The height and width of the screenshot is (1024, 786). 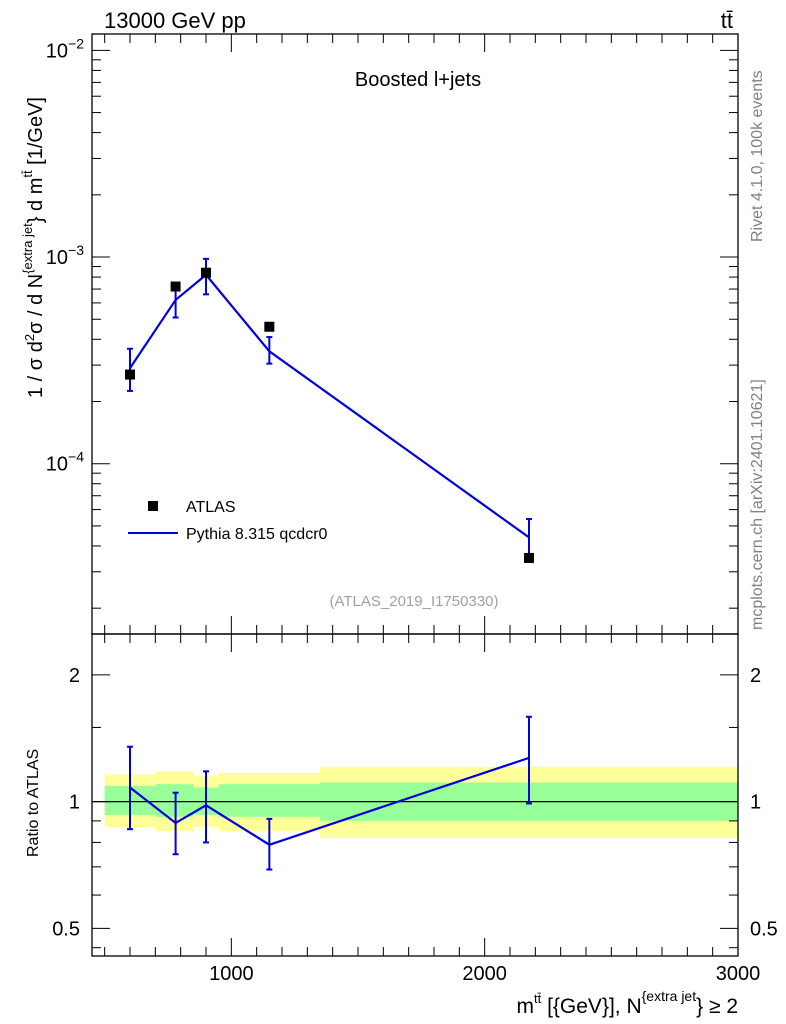 What do you see at coordinates (29, 337) in the screenshot?
I see `y-label-sup-2: 2` at bounding box center [29, 337].